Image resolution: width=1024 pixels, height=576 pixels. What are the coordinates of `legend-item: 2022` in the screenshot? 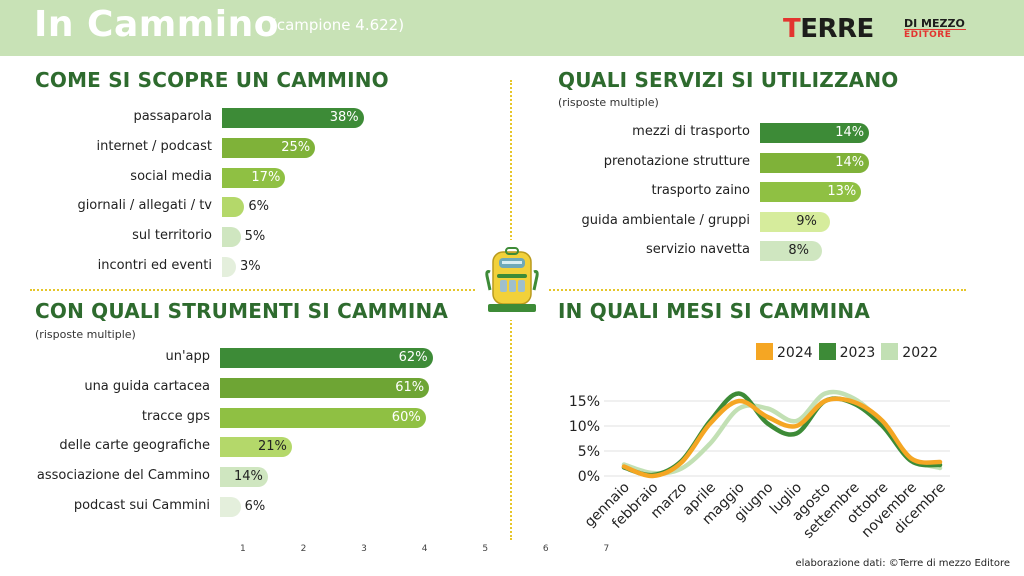 It's located at (909, 352).